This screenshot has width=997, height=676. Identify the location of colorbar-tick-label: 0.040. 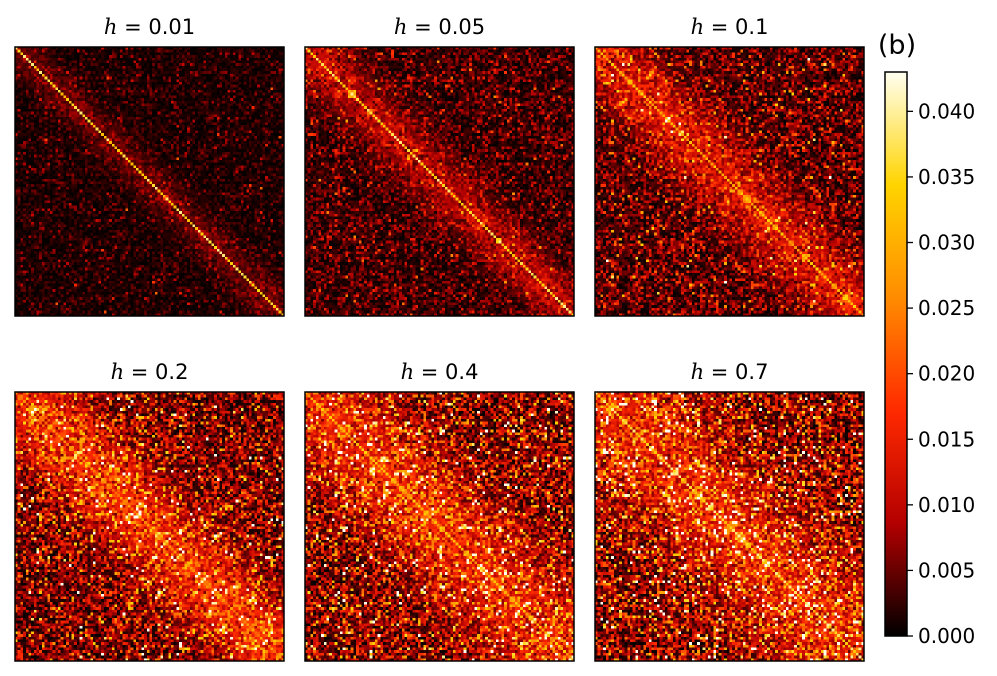
(946, 111).